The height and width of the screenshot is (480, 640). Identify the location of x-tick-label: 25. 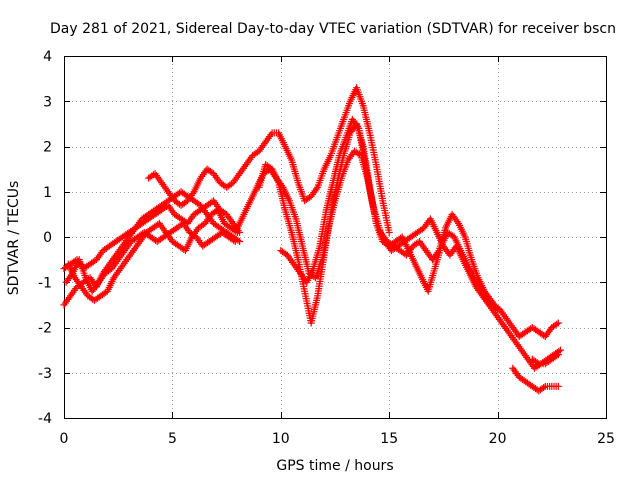
(606, 439).